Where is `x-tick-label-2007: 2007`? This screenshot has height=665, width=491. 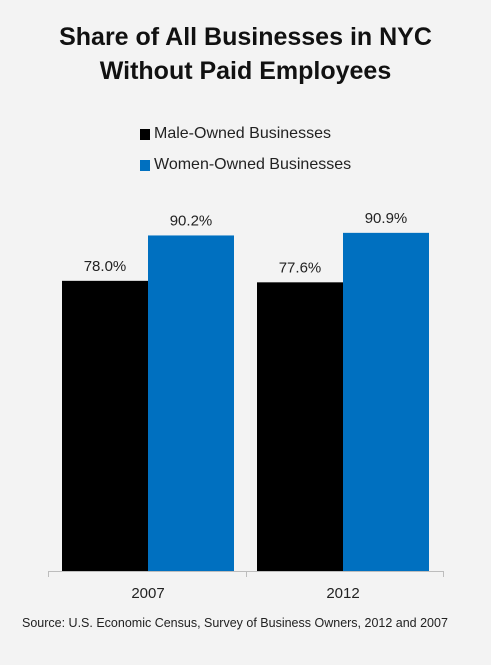
x-tick-label-2007: 2007 is located at coordinates (147, 593).